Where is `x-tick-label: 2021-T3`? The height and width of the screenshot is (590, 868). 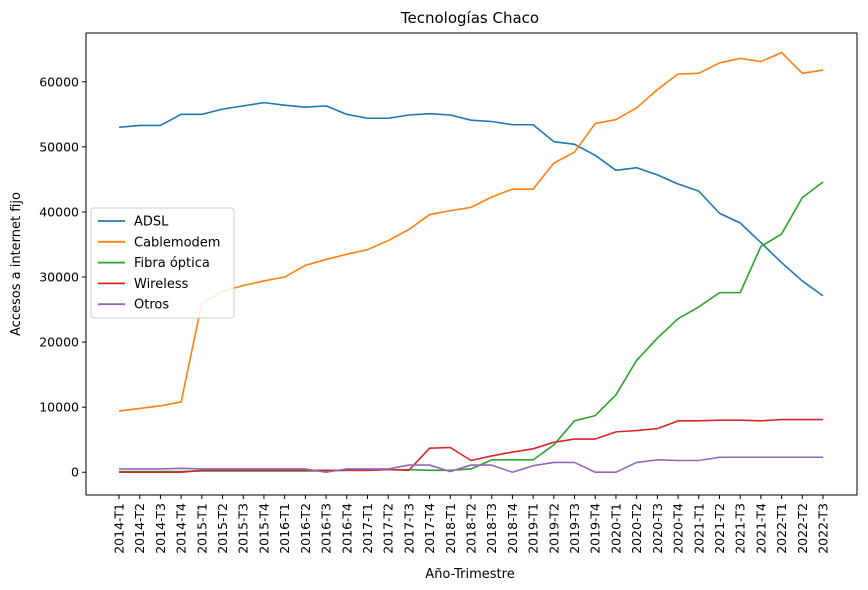 x-tick-label: 2021-T3 is located at coordinates (740, 528).